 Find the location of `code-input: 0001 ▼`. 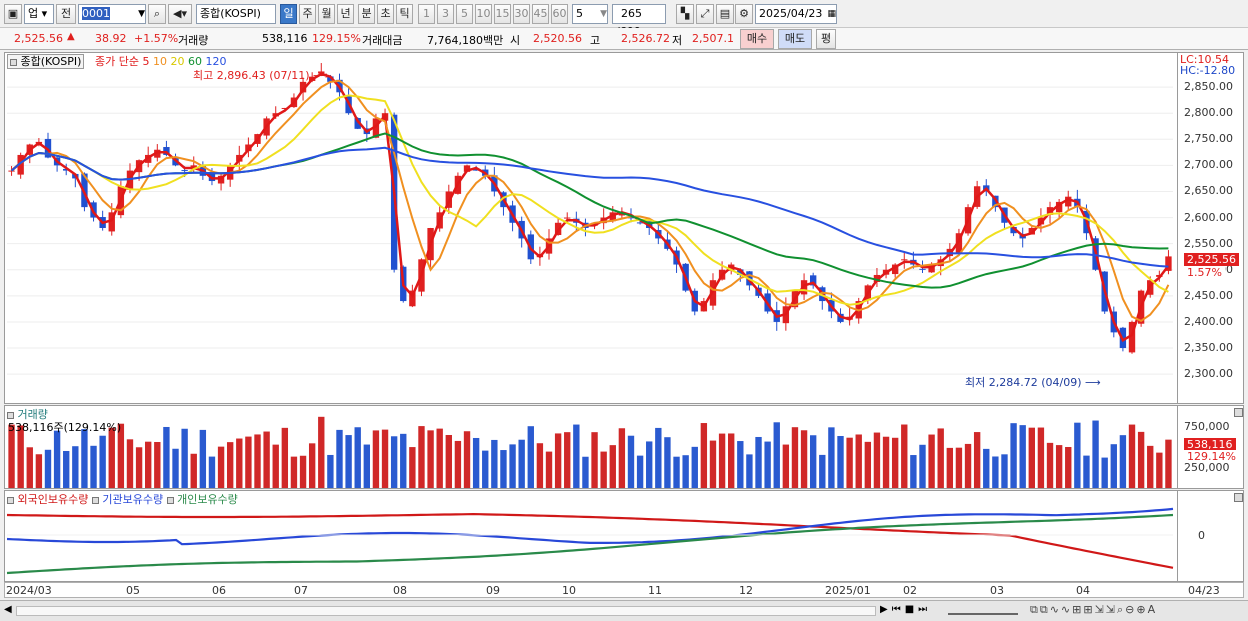

code-input: 0001 ▼ is located at coordinates (112, 14).